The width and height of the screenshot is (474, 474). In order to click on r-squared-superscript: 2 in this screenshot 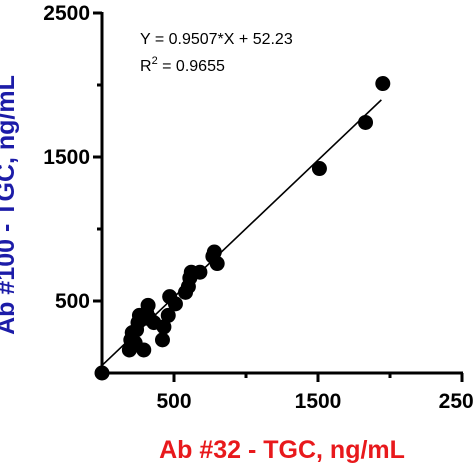, I will do `click(155, 61)`.